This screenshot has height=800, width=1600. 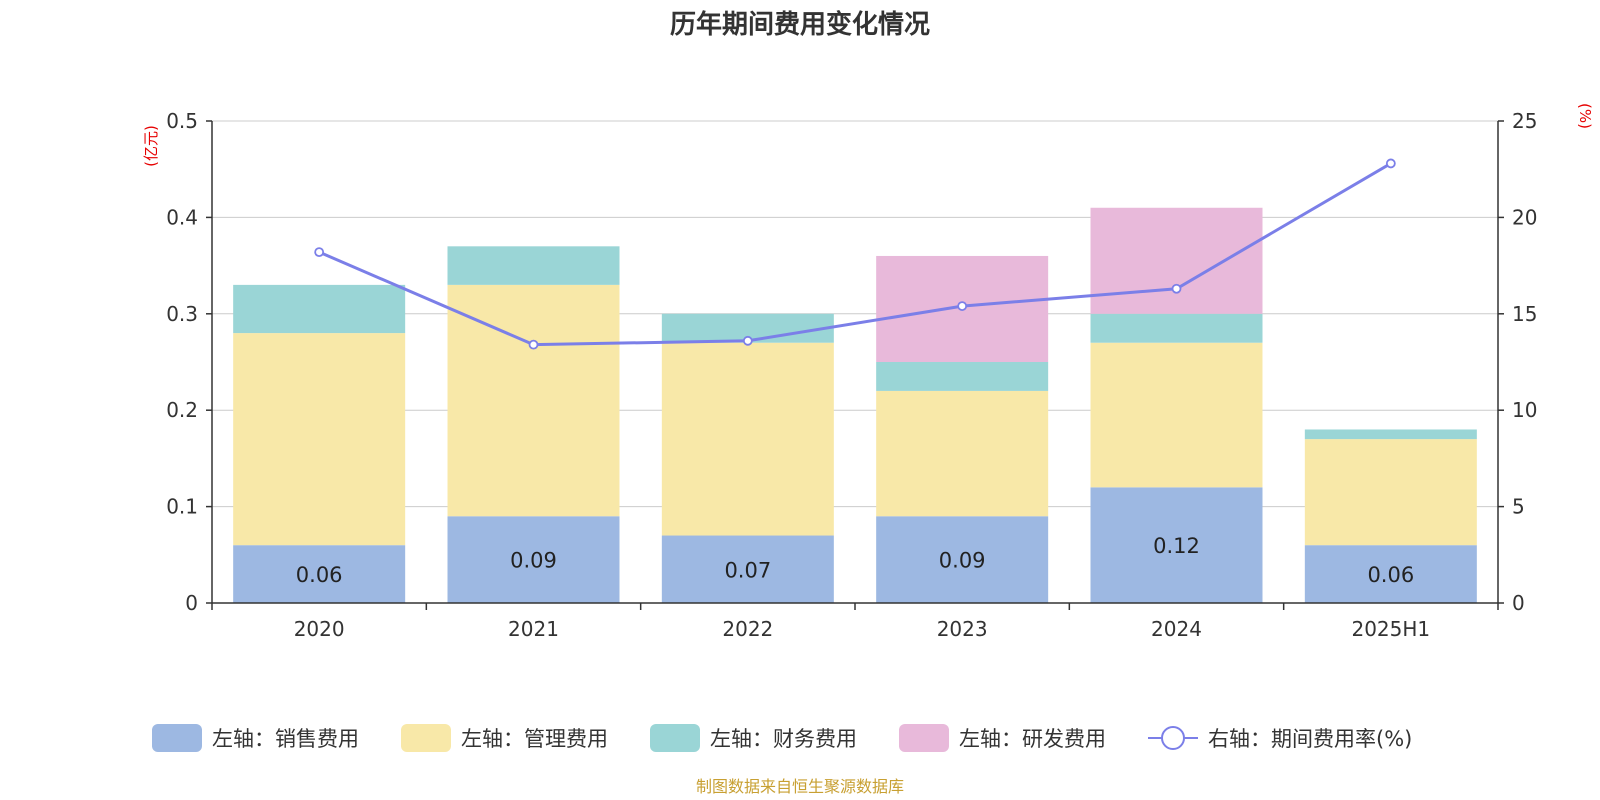 I want to click on bar-value-label: 0.07, so click(x=747, y=570).